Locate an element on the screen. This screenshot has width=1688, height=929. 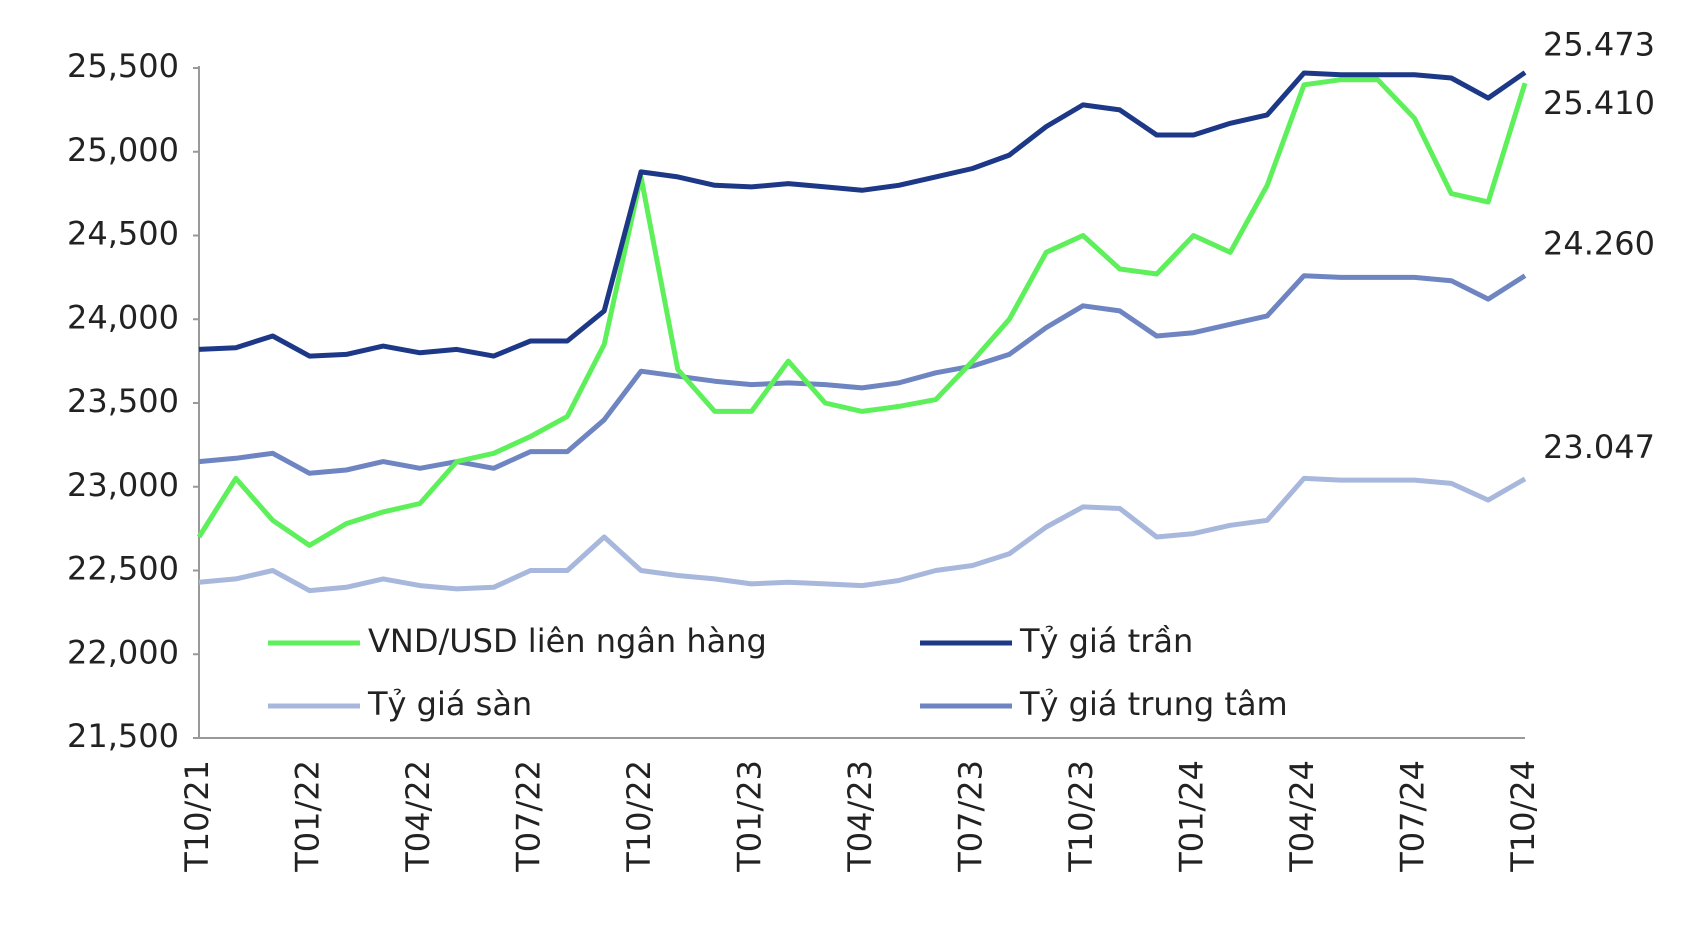
y-tick-label: 24,000 is located at coordinates (123, 317).